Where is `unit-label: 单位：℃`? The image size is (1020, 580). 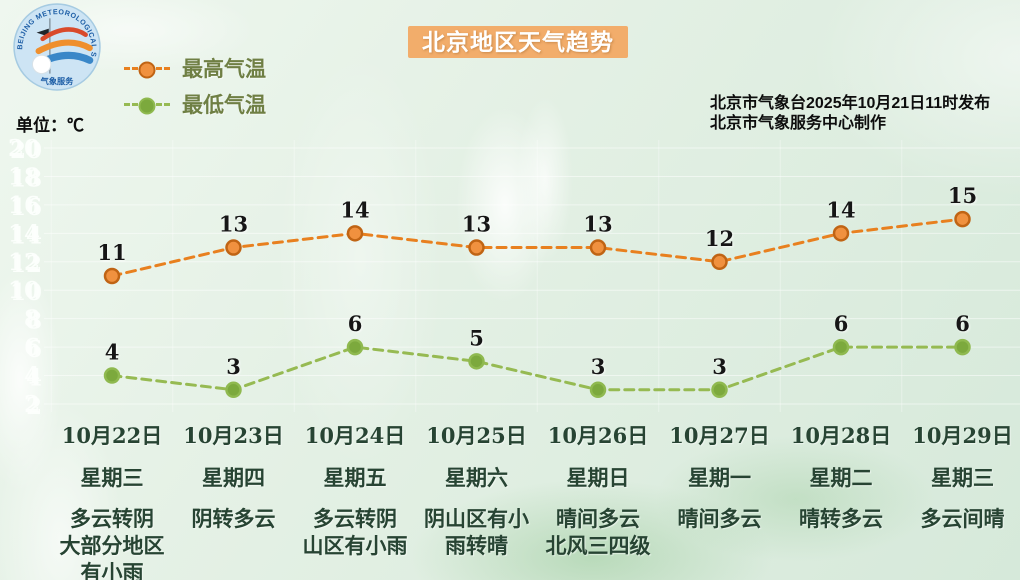 unit-label: 单位：℃ is located at coordinates (50, 125).